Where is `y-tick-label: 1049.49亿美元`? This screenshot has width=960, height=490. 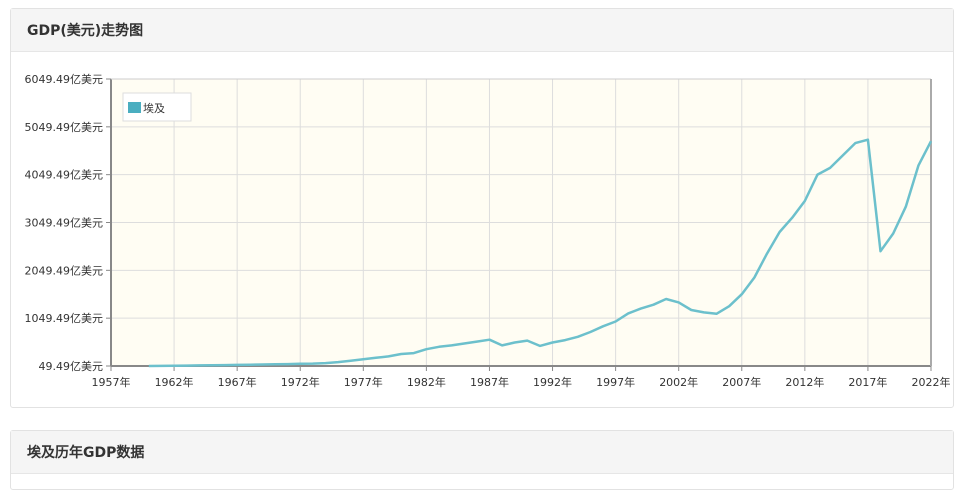 y-tick-label: 1049.49亿美元 is located at coordinates (64, 318).